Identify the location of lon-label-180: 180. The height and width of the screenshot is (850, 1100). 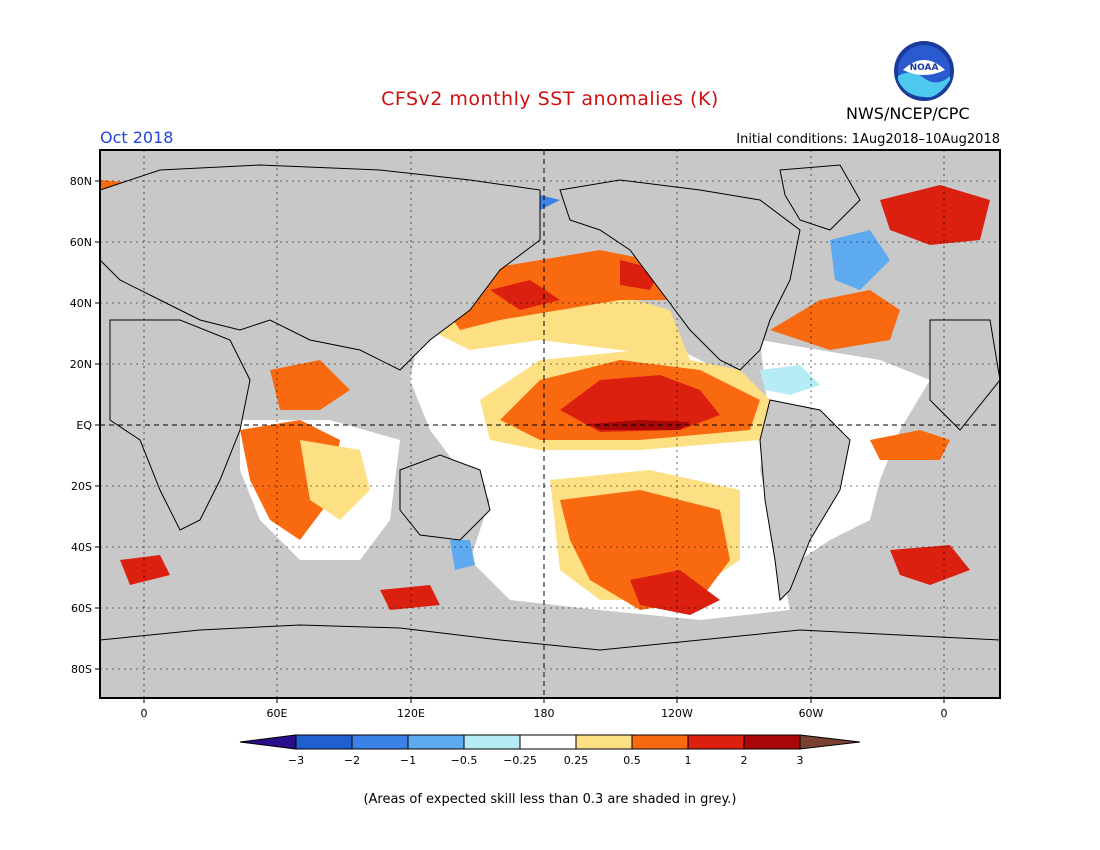
(544, 713).